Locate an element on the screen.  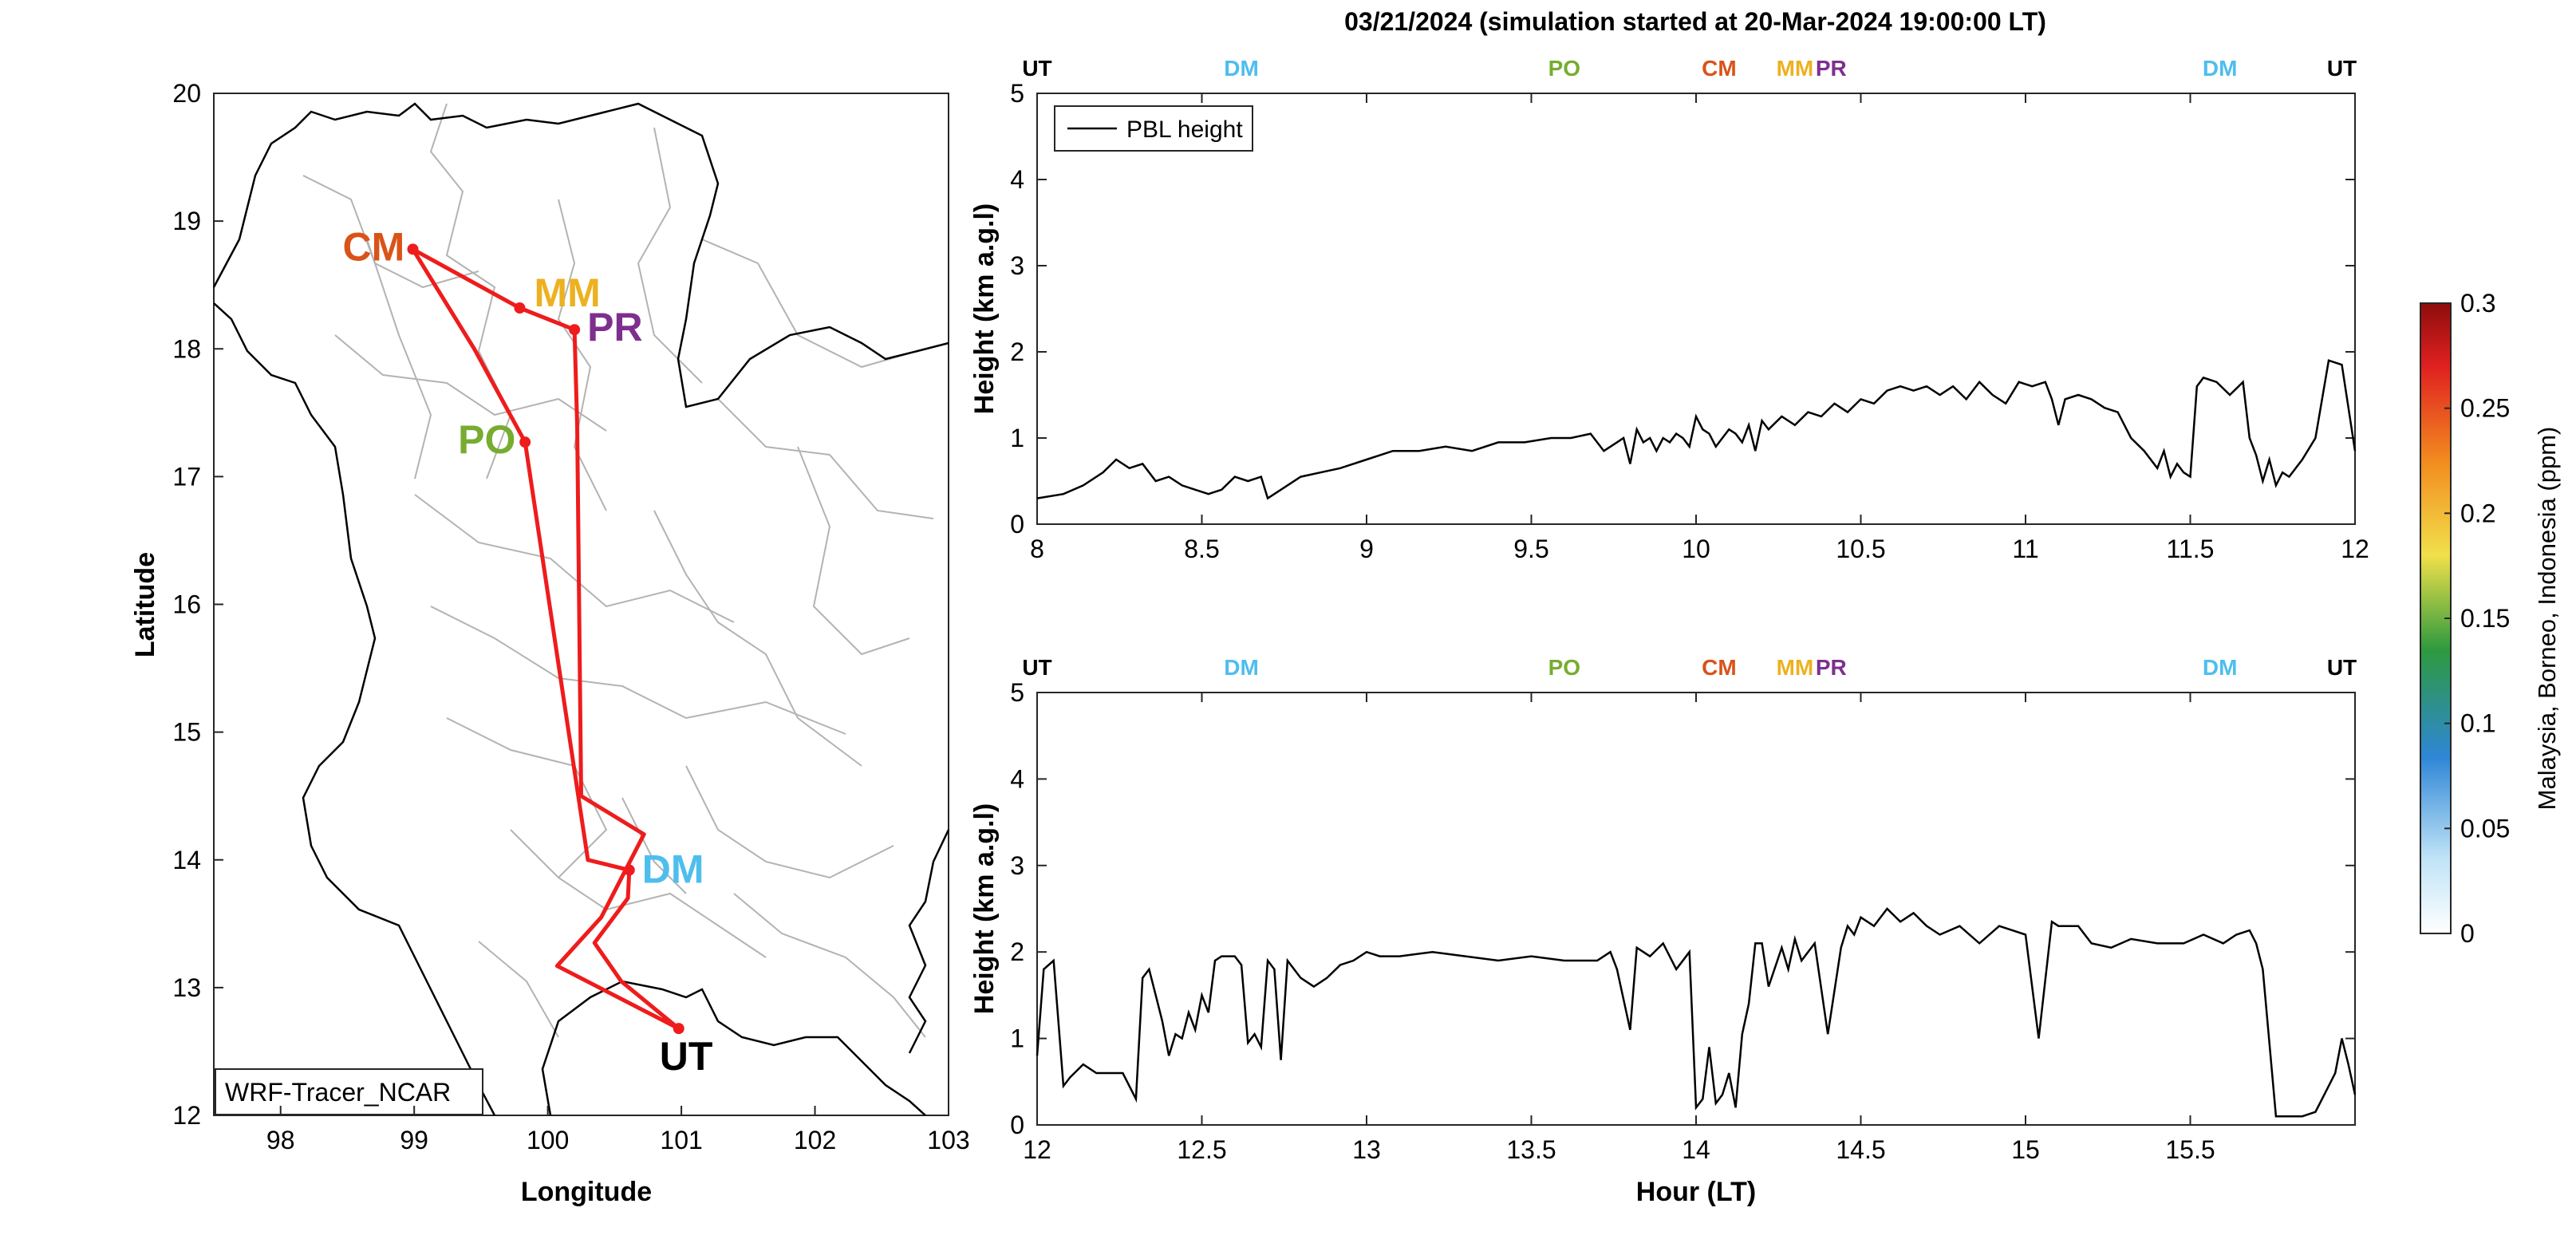
y-tick-label: 19 is located at coordinates (186, 221).